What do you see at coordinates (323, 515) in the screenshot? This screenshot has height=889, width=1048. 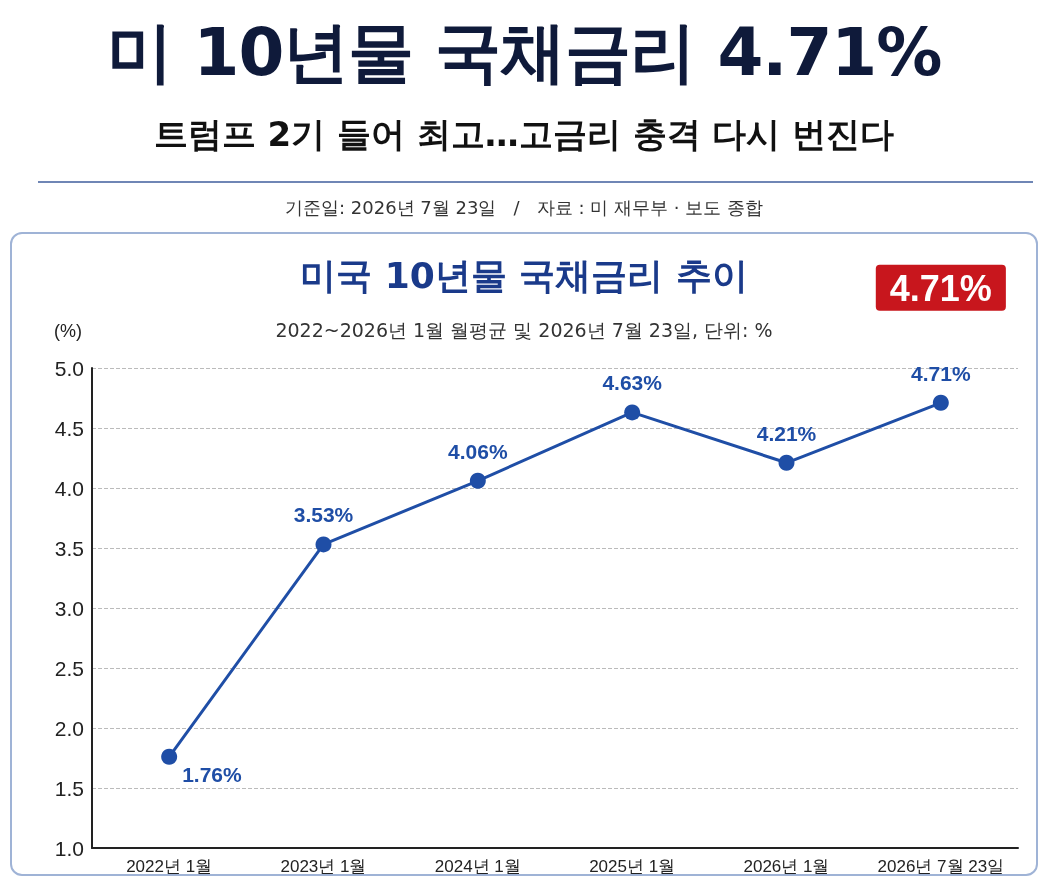 I see `data-label: 3.53%` at bounding box center [323, 515].